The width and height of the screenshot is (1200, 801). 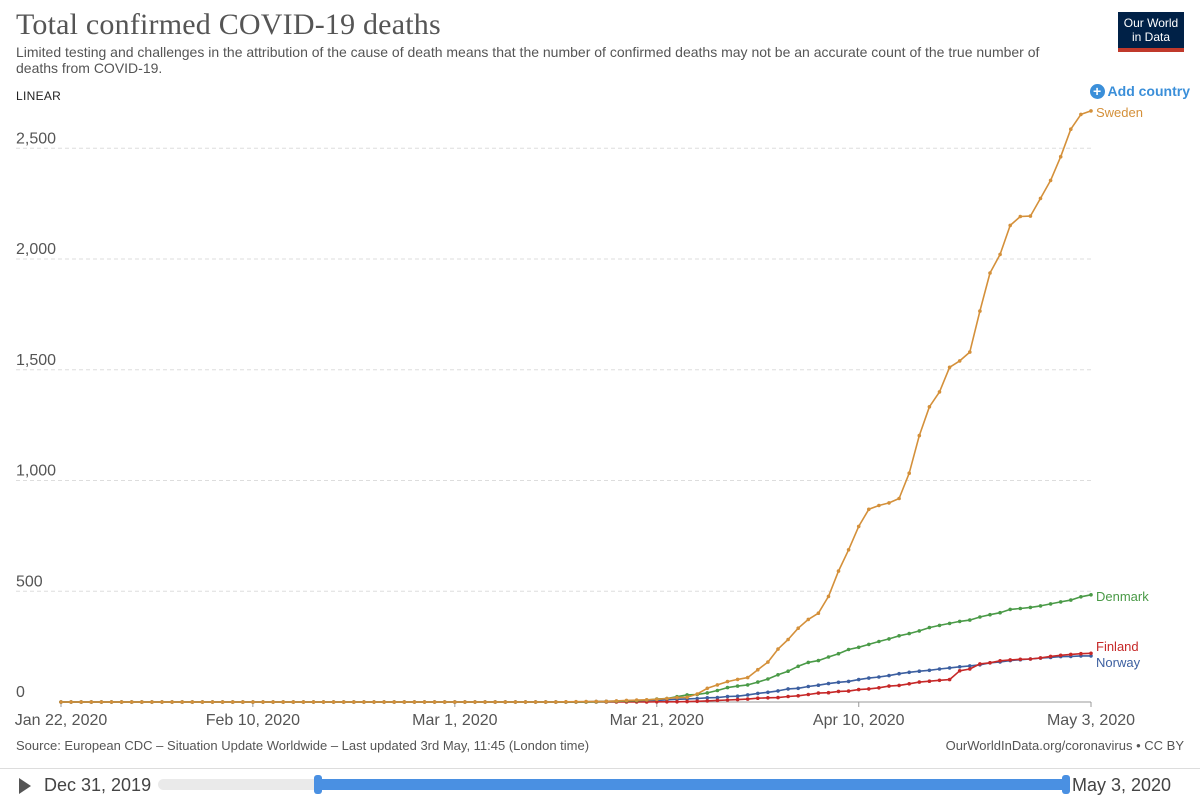 What do you see at coordinates (1066, 784) in the screenshot?
I see `timeline-end-handle` at bounding box center [1066, 784].